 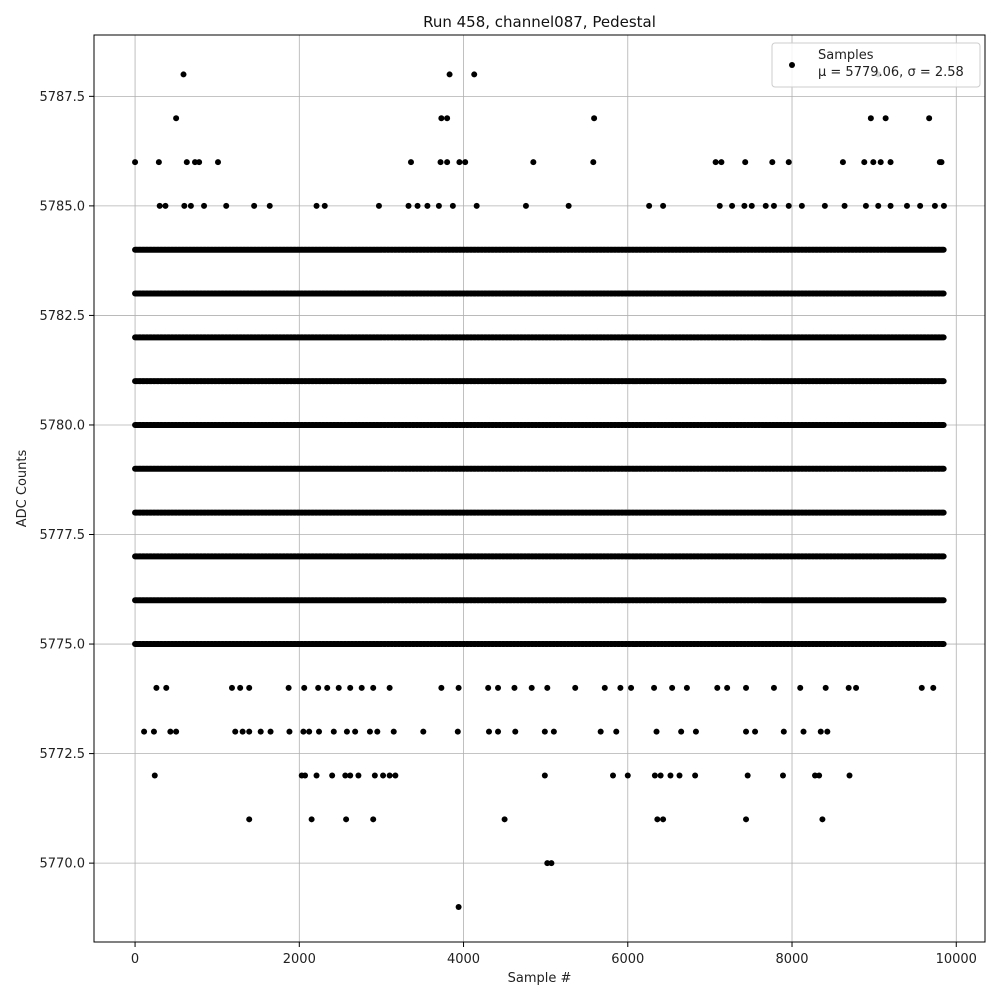 What do you see at coordinates (63, 316) in the screenshot?
I see `y-tick-label: 5782.5` at bounding box center [63, 316].